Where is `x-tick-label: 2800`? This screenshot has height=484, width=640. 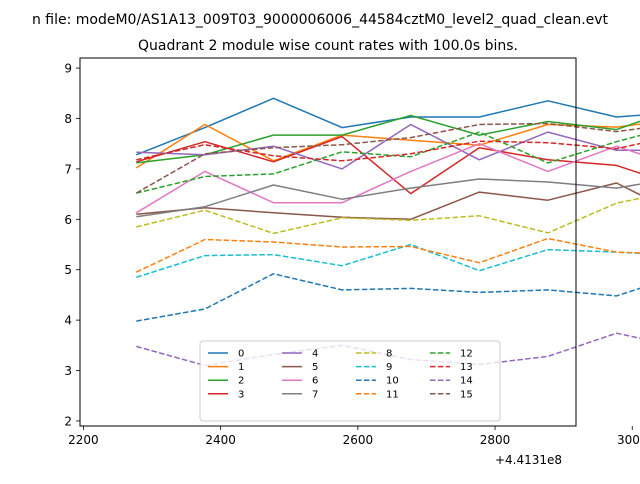
x-tick-label: 2800 is located at coordinates (495, 440).